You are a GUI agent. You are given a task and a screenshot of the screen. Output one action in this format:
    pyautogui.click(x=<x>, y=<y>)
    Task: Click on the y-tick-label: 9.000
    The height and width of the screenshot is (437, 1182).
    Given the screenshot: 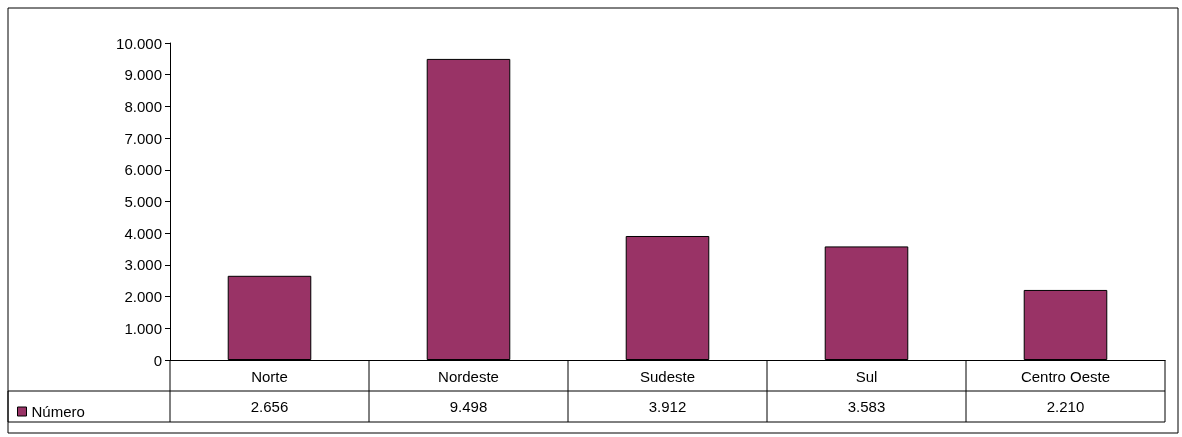 What is the action you would take?
    pyautogui.click(x=143, y=75)
    